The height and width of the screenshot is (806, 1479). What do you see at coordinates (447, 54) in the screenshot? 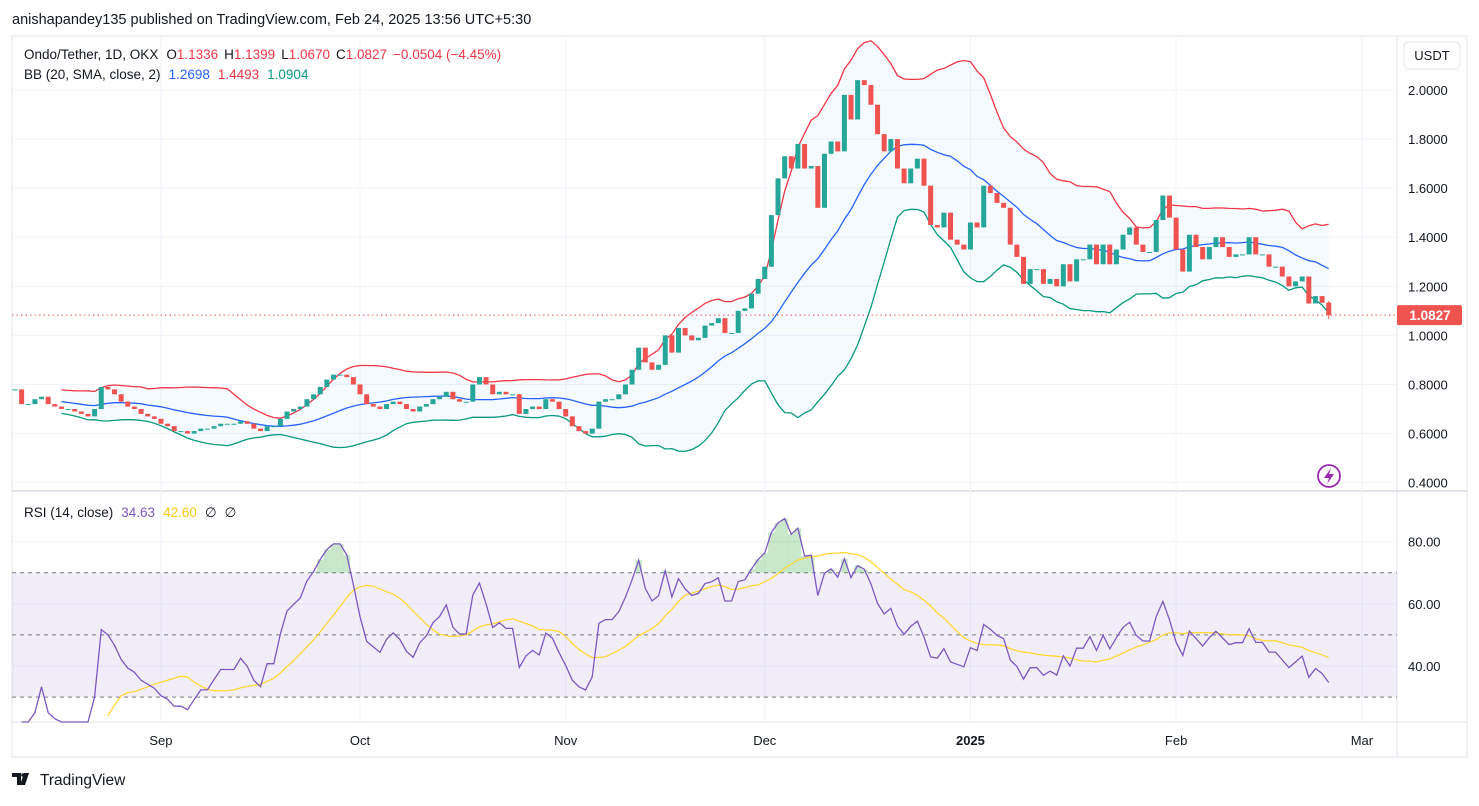
I see `change-value: −0.0504 (−4.45%)` at bounding box center [447, 54].